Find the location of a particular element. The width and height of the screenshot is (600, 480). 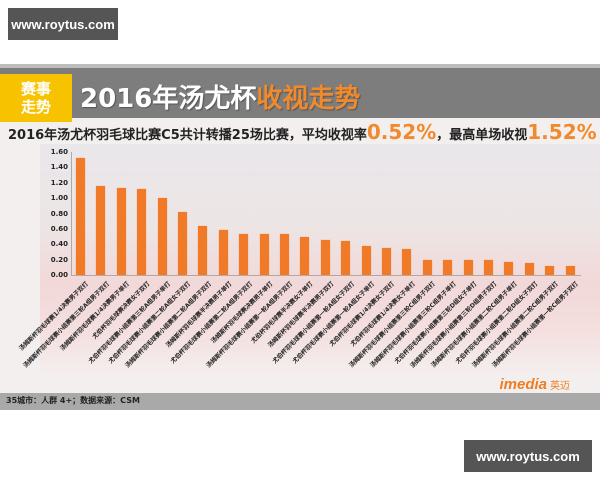

section-tag-line1: 赛事 is located at coordinates (35, 89).